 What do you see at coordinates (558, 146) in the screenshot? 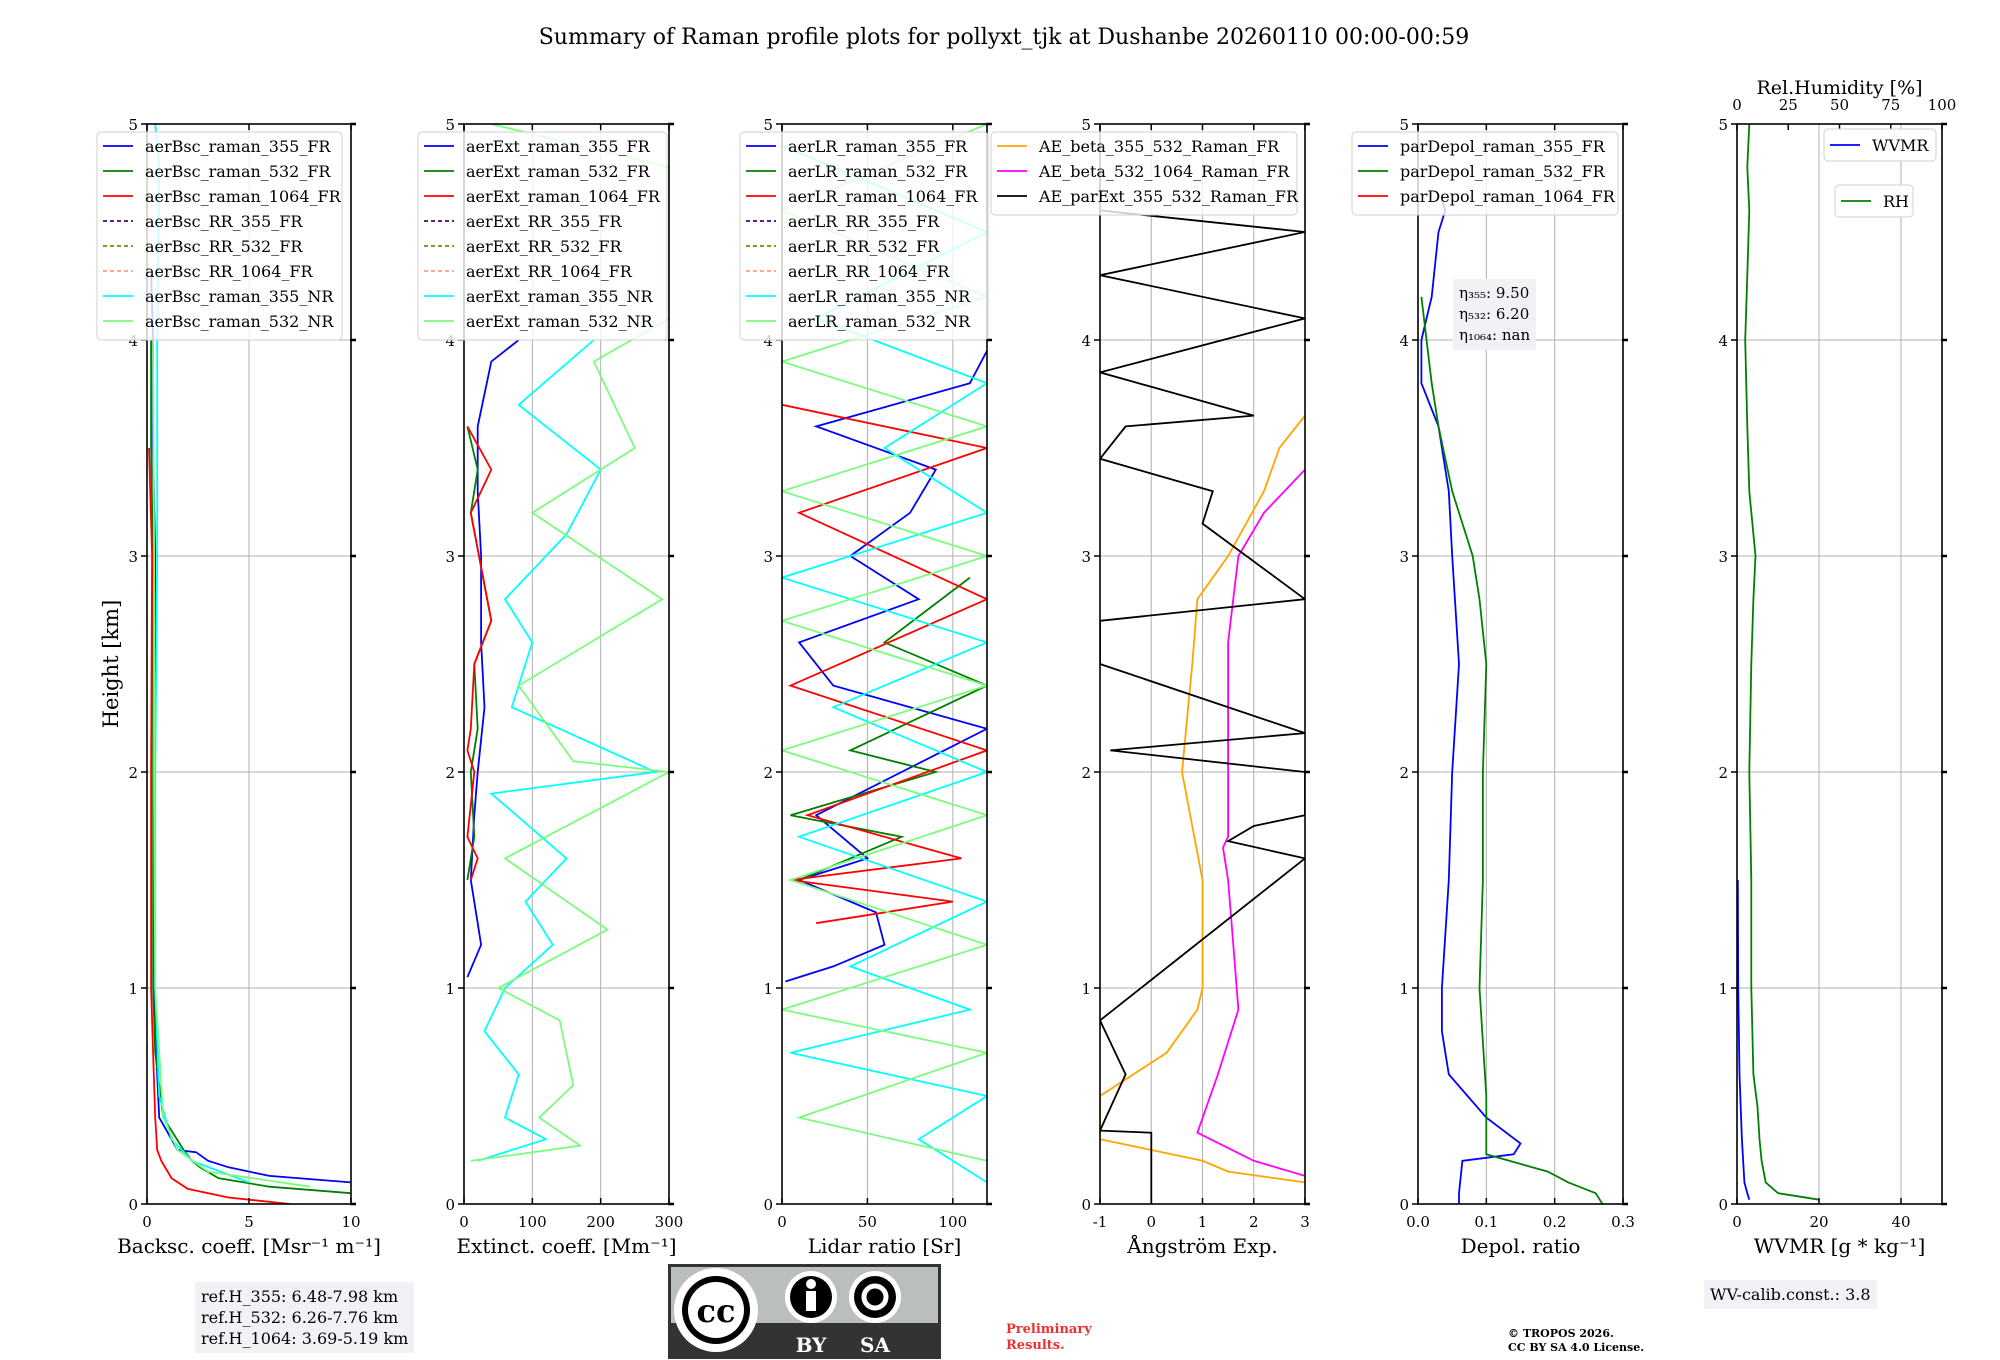
I see `legend-label: aerExt_raman_355_FR` at bounding box center [558, 146].